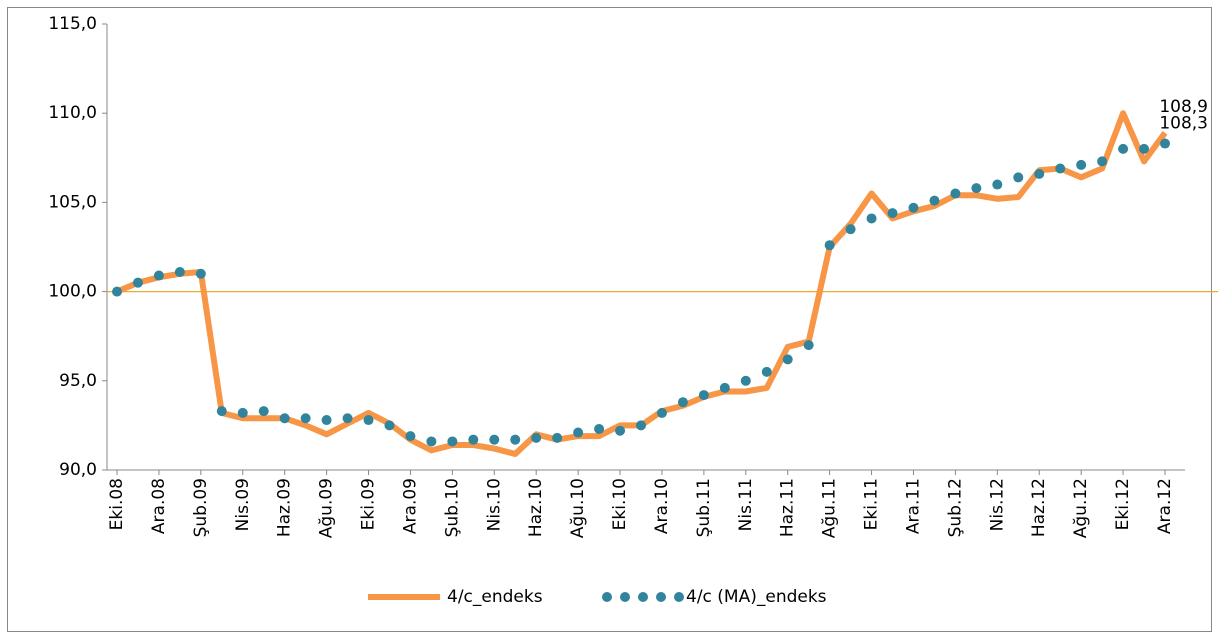 This screenshot has height=639, width=1218. I want to click on y-tick-label: 105,0, so click(72, 202).